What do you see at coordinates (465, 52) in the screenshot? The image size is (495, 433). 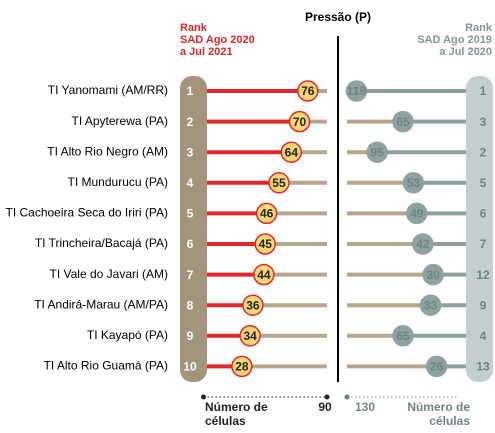 I see `panel-title: a Jul 2020` at bounding box center [465, 52].